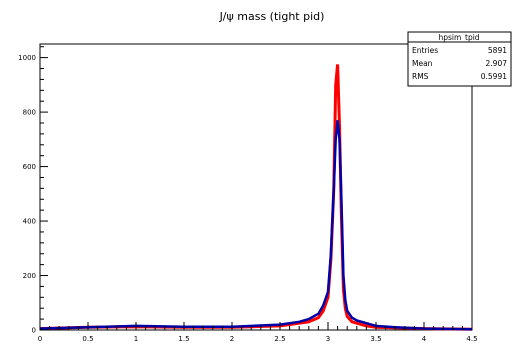  What do you see at coordinates (272, 16) in the screenshot?
I see `chart-title: J/ψ mass (tight pid)` at bounding box center [272, 16].